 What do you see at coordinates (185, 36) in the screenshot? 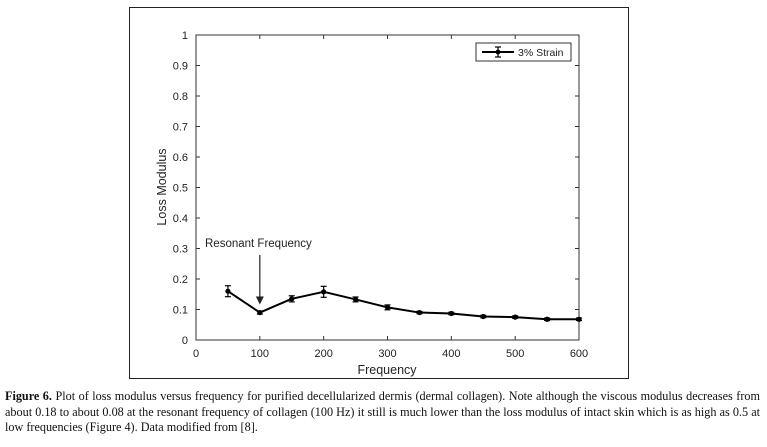
I see `y-tick-label: 1` at bounding box center [185, 36].